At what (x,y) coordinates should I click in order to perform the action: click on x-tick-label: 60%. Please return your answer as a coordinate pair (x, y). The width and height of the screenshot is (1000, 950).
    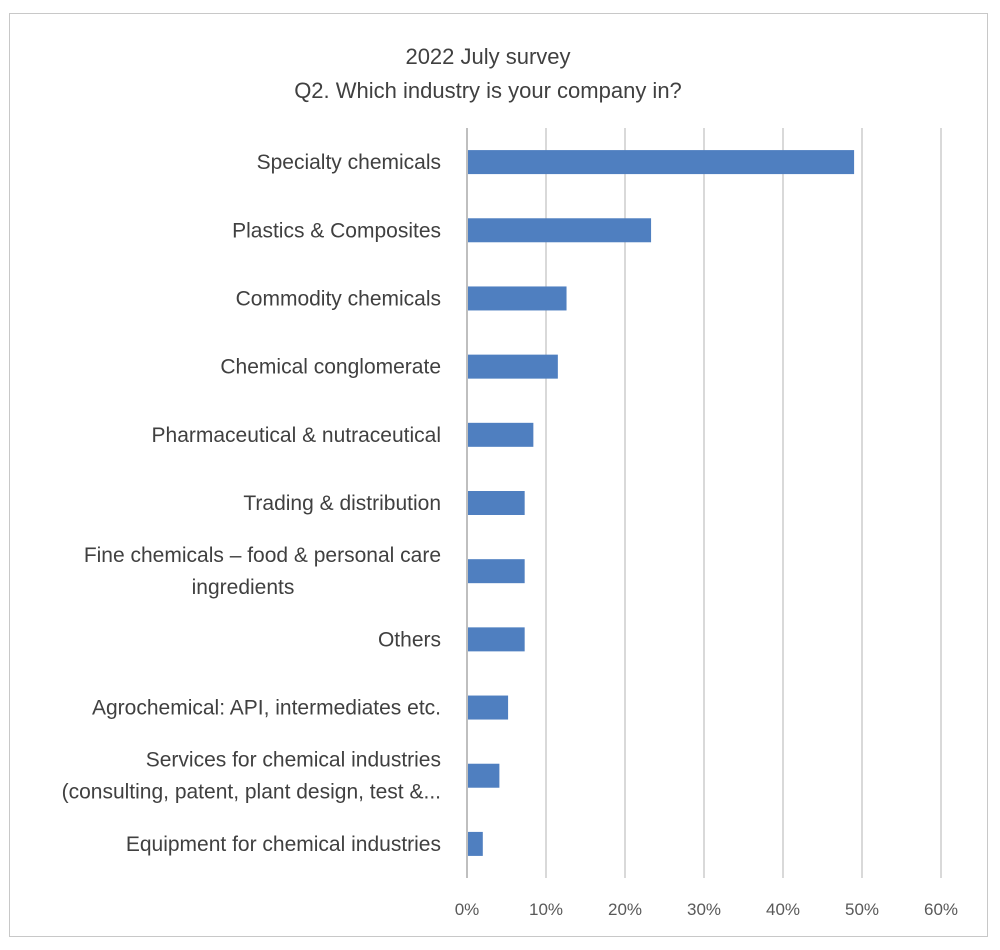
    Looking at the image, I should click on (941, 909).